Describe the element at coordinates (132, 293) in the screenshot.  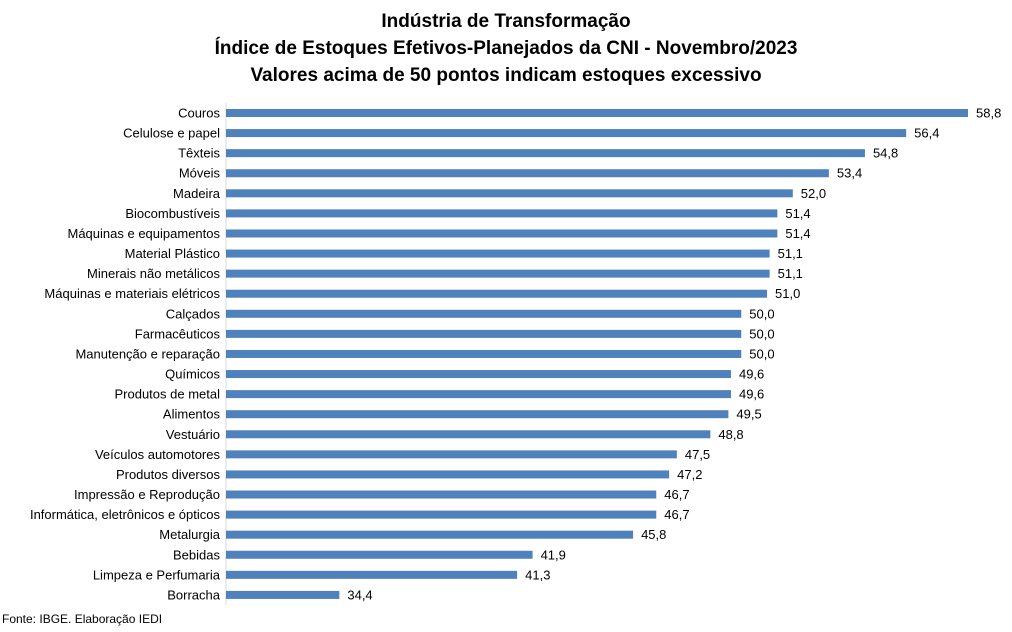
I see `category-label: Máquinas e materiais elétricos` at that location.